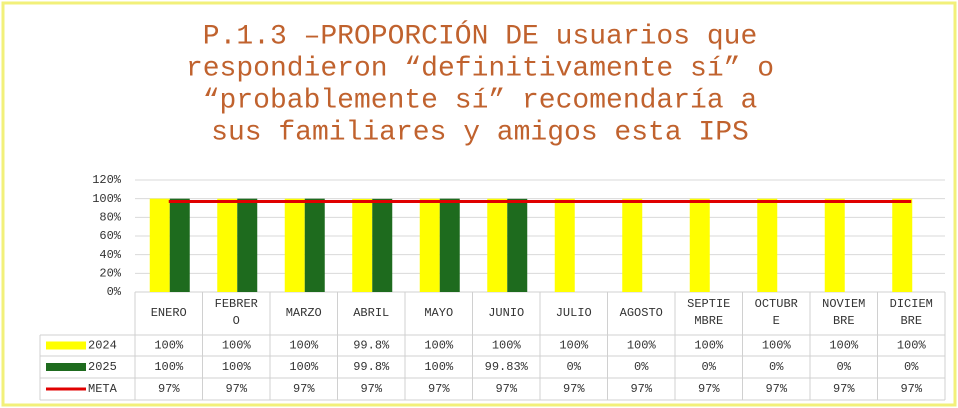 This screenshot has height=408, width=958. I want to click on label-part: E, so click(776, 321).